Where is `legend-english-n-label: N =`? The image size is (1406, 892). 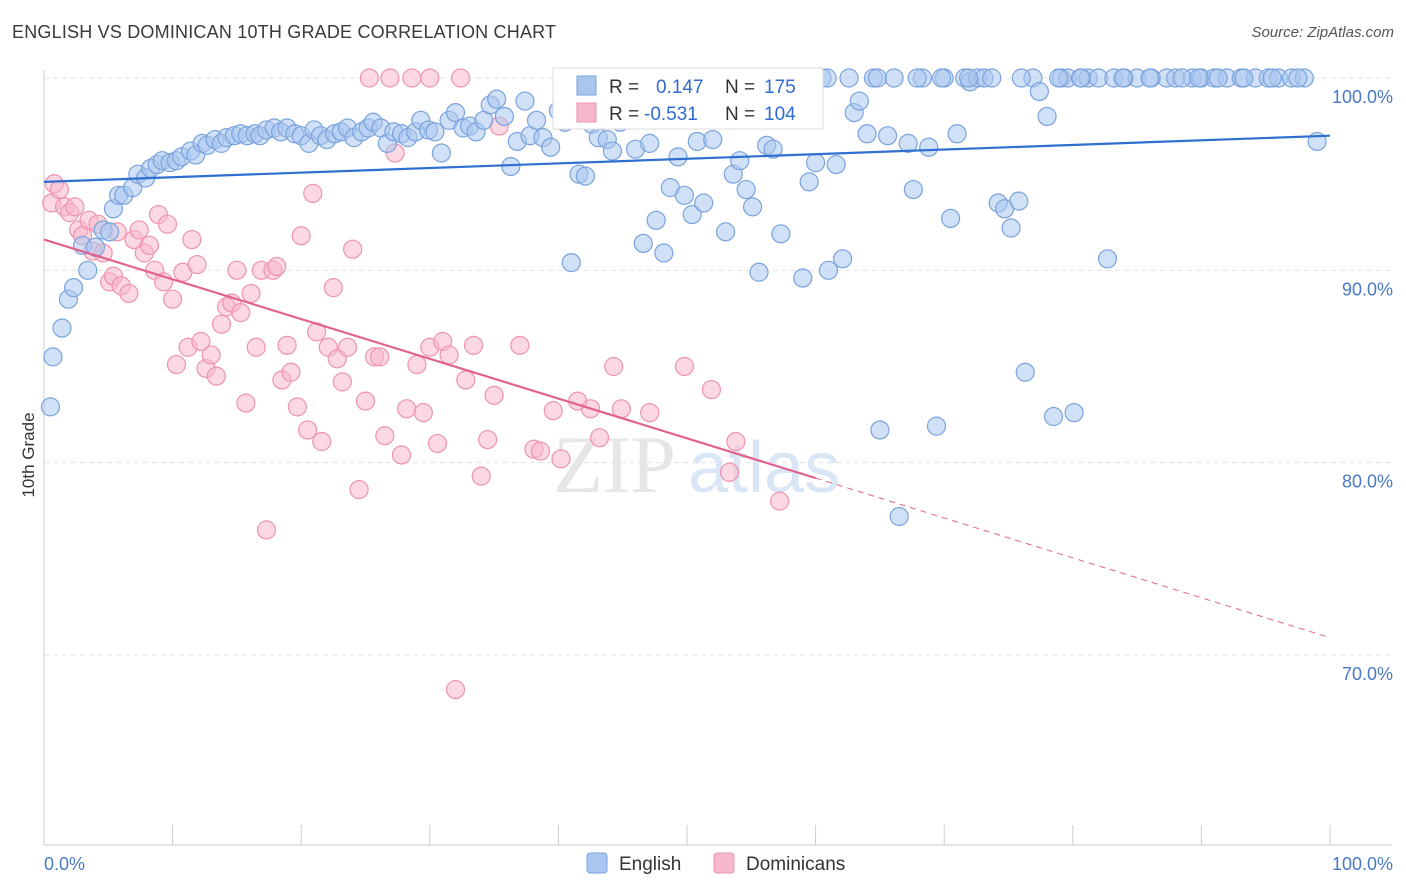
legend-english-n-label: N = is located at coordinates (740, 87).